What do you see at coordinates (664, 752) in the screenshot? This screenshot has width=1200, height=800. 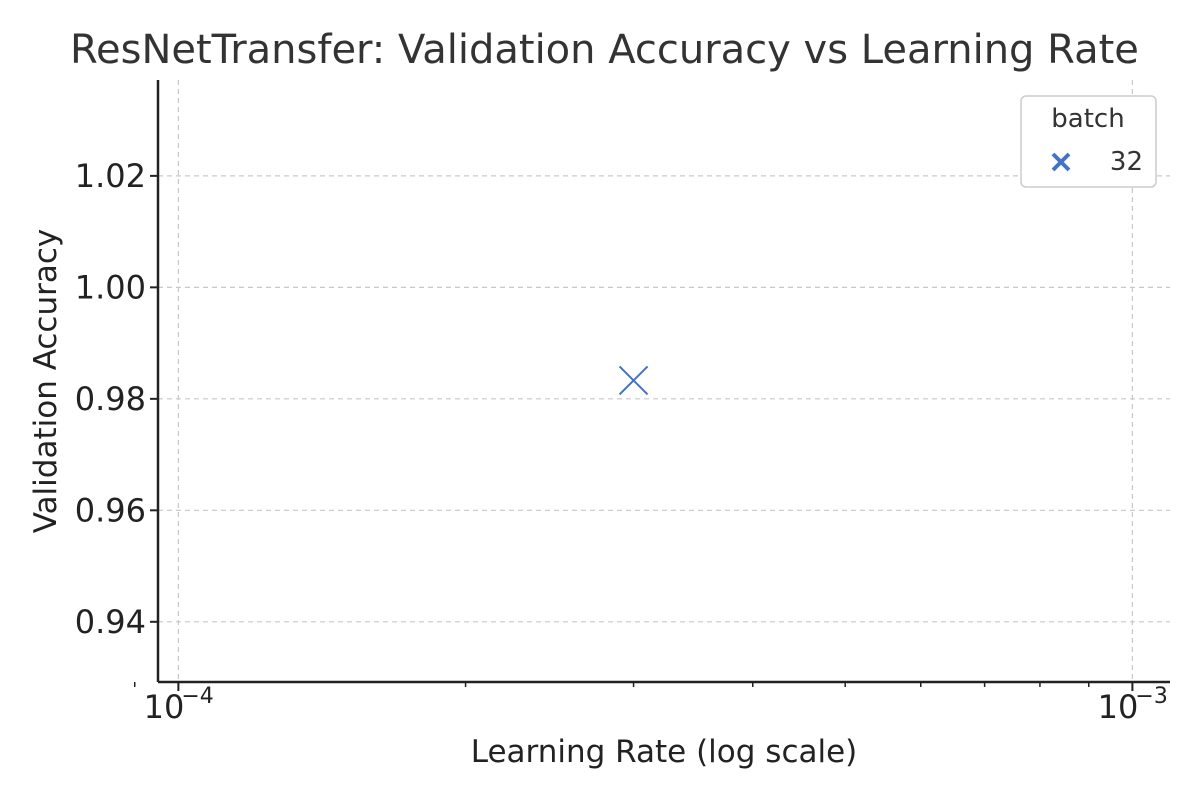 I see `x-axis-label: Learning Rate (log scale)` at bounding box center [664, 752].